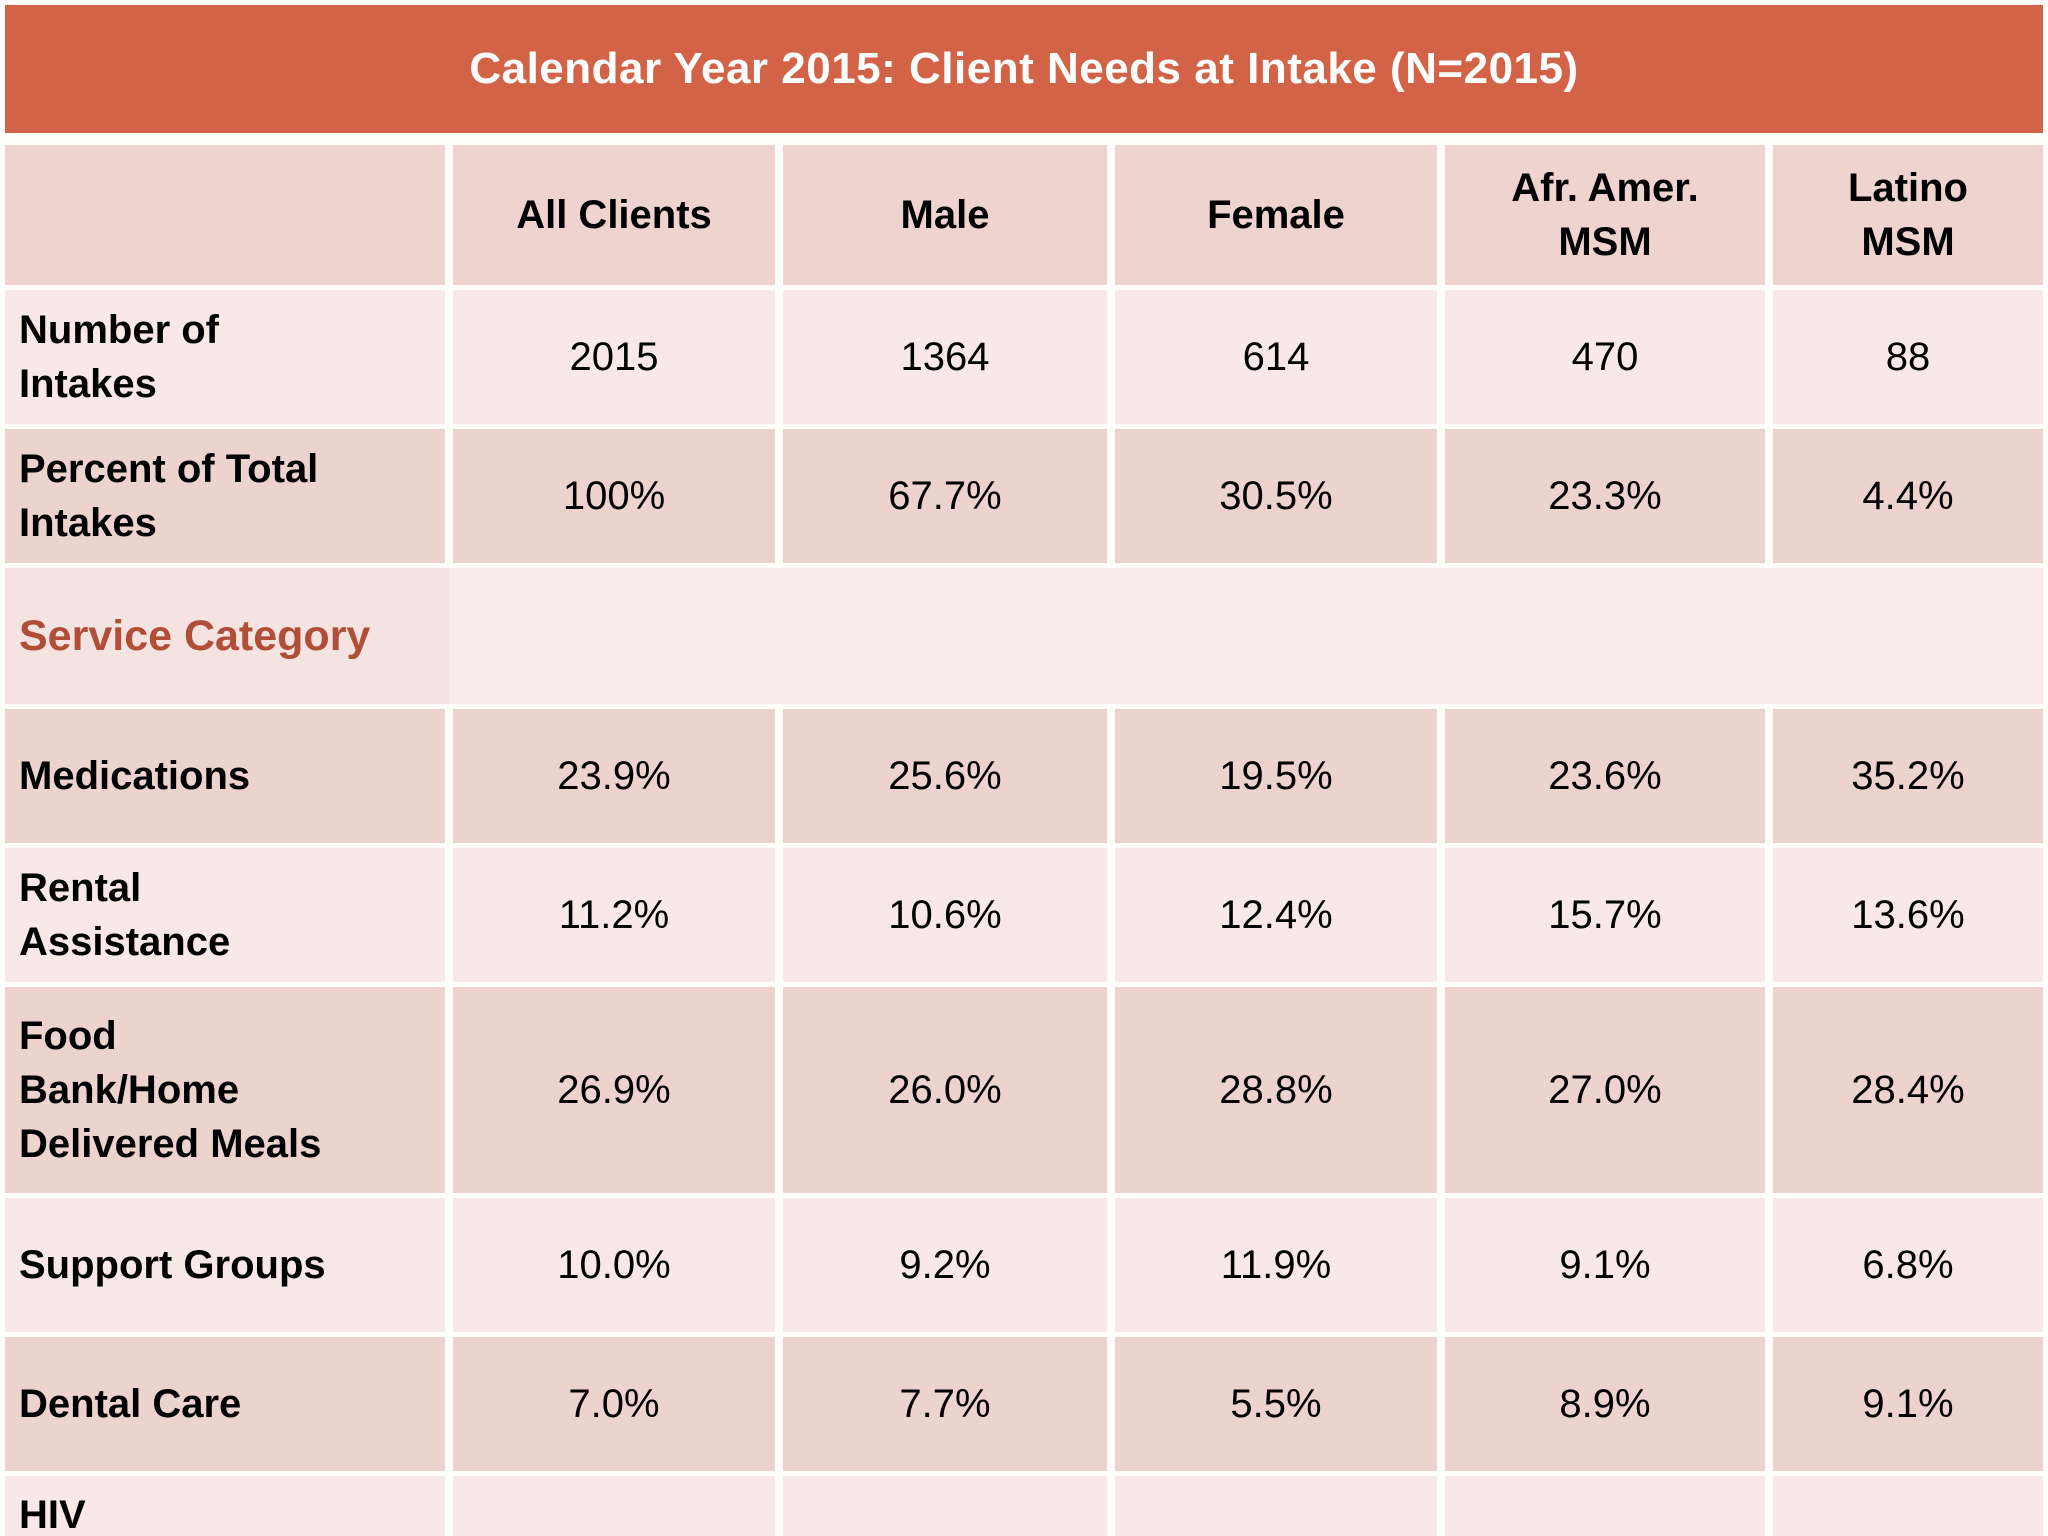  I want to click on table-cell: 7.7%, so click(945, 1404).